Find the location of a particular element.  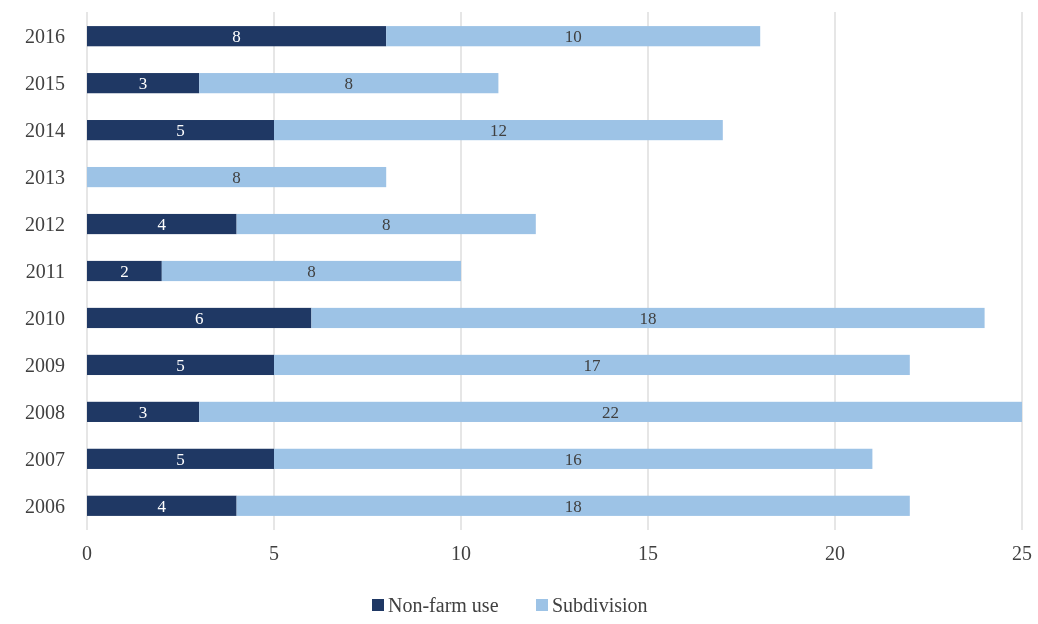

y-tick-label: 2008 is located at coordinates (45, 411).